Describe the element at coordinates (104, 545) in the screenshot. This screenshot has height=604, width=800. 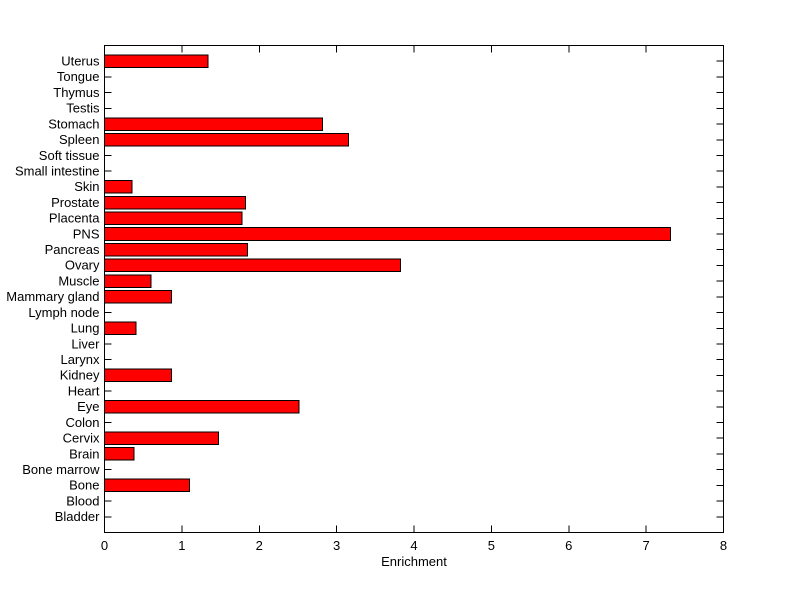
I see `svg-text: 0` at that location.